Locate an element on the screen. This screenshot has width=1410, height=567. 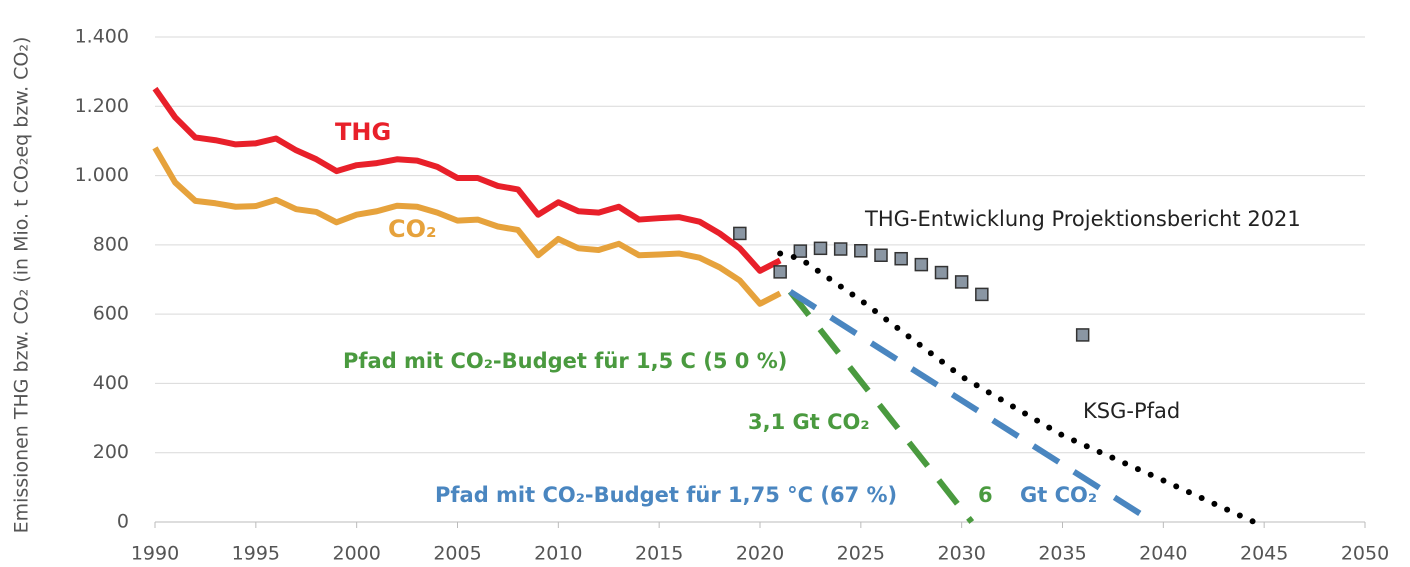
x-tick-label: 2005 is located at coordinates (457, 554).